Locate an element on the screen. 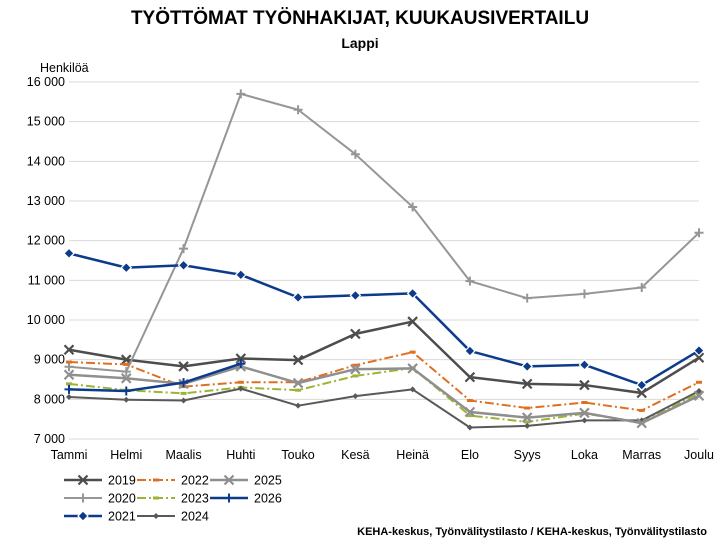 This screenshot has width=720, height=540. series-2019 is located at coordinates (384, 357).